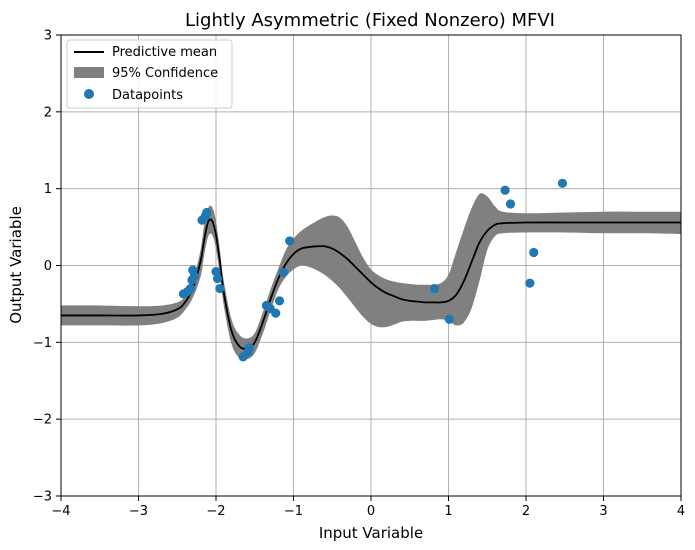 The height and width of the screenshot is (550, 695). What do you see at coordinates (147, 95) in the screenshot?
I see `legend-points-label: Datapoints` at bounding box center [147, 95].